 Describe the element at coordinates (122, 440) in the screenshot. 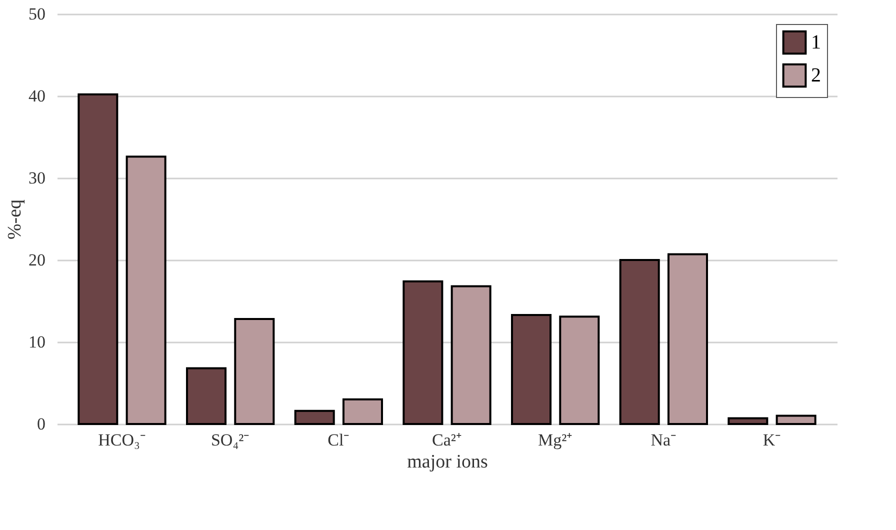

I see `x-tick-label: HCO₃⁻` at that location.